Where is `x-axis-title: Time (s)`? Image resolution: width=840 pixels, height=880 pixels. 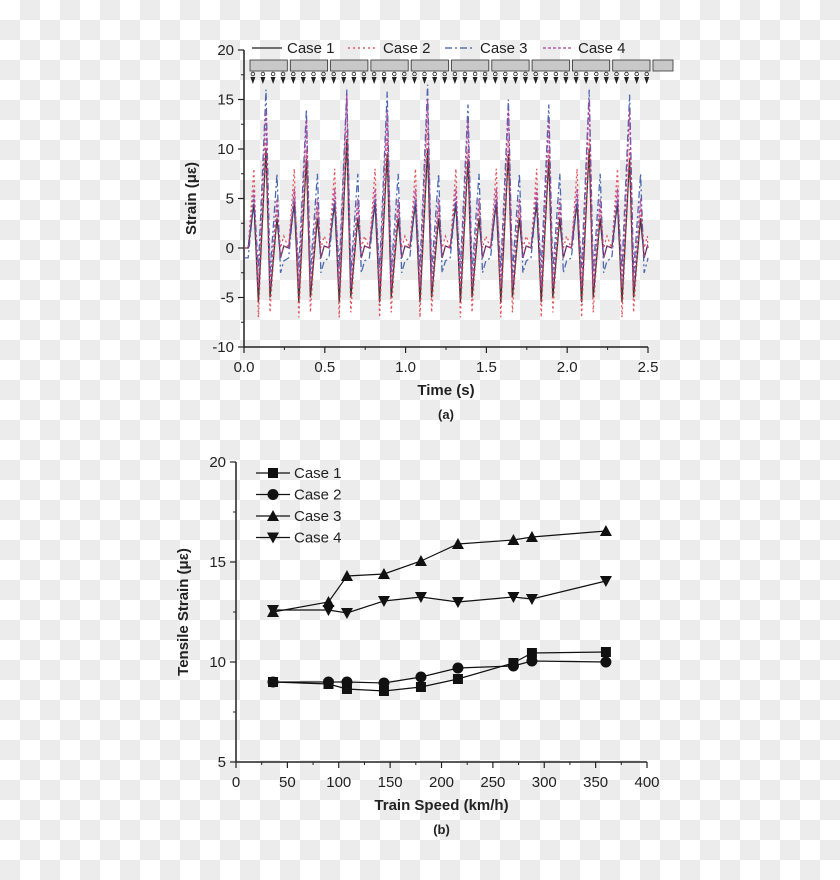 x-axis-title: Time (s) is located at coordinates (445, 390).